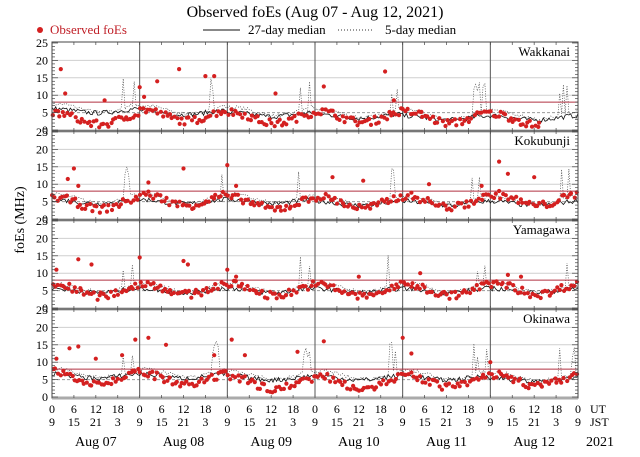 The width and height of the screenshot is (640, 457). I want to click on legend-27day-label: 27-day median, so click(287, 29).